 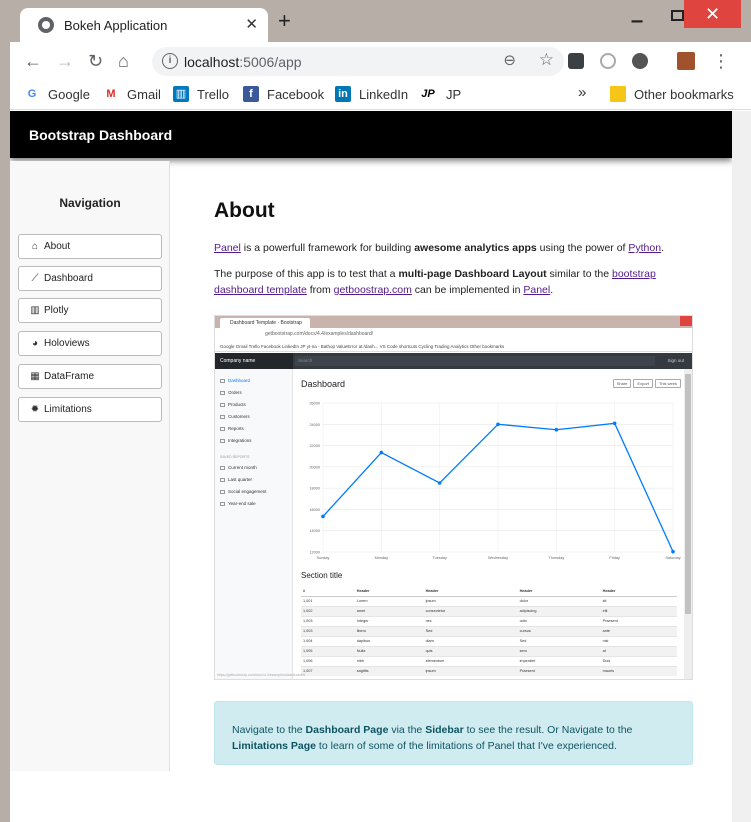 What do you see at coordinates (314, 510) in the screenshot?
I see `y-tick-label: 16000` at bounding box center [314, 510].